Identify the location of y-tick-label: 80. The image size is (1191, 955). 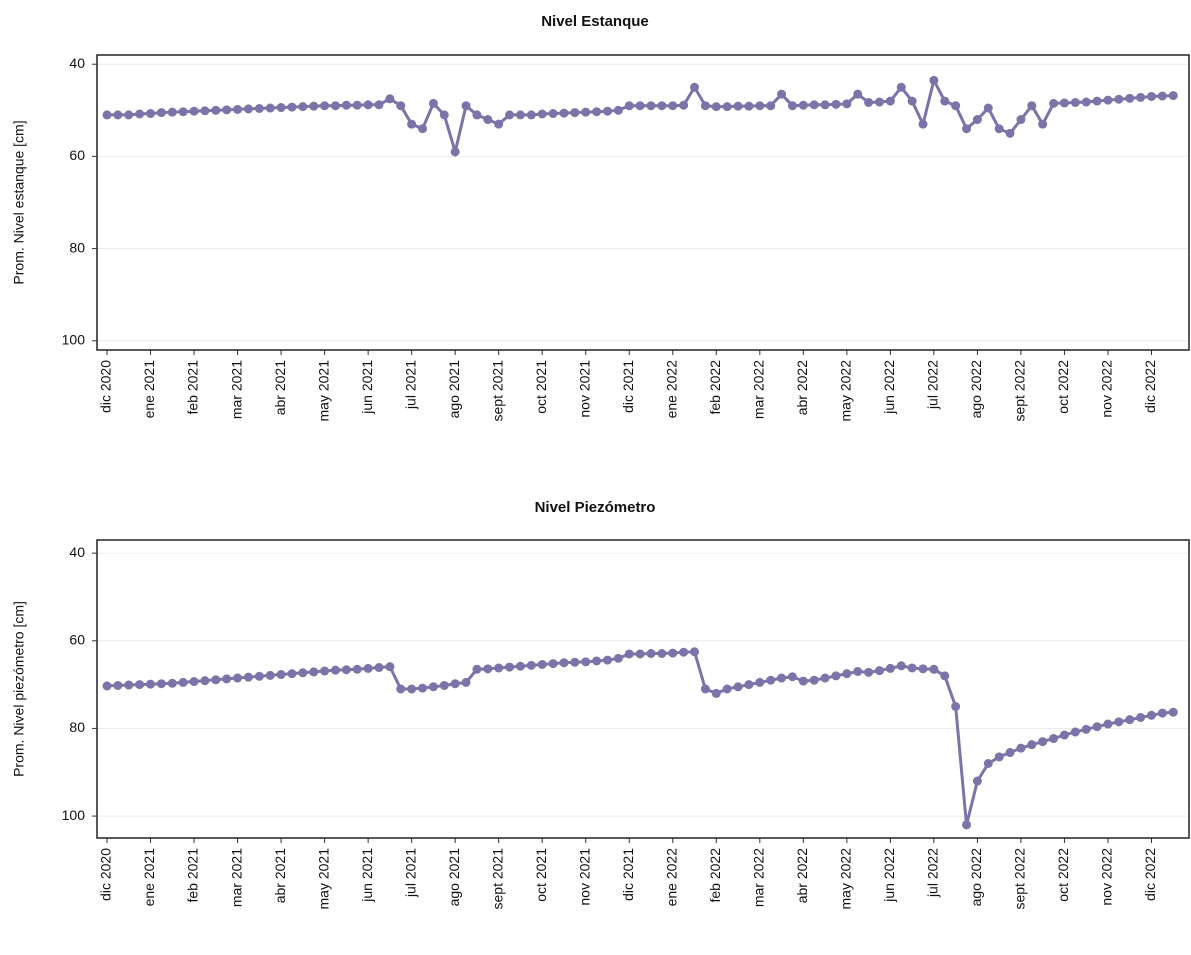
(77, 727).